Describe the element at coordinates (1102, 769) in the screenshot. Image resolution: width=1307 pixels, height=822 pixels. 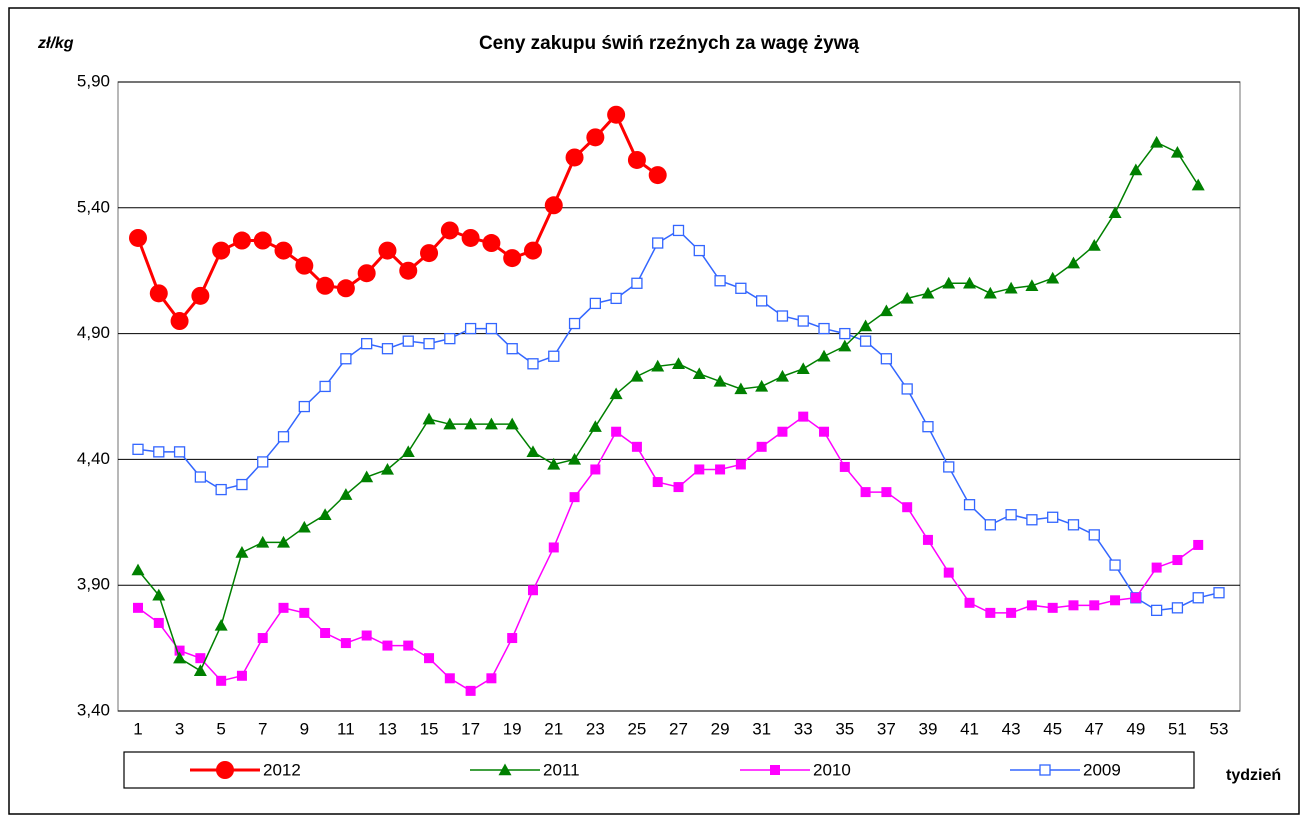
I see `legend-label: 2009` at that location.